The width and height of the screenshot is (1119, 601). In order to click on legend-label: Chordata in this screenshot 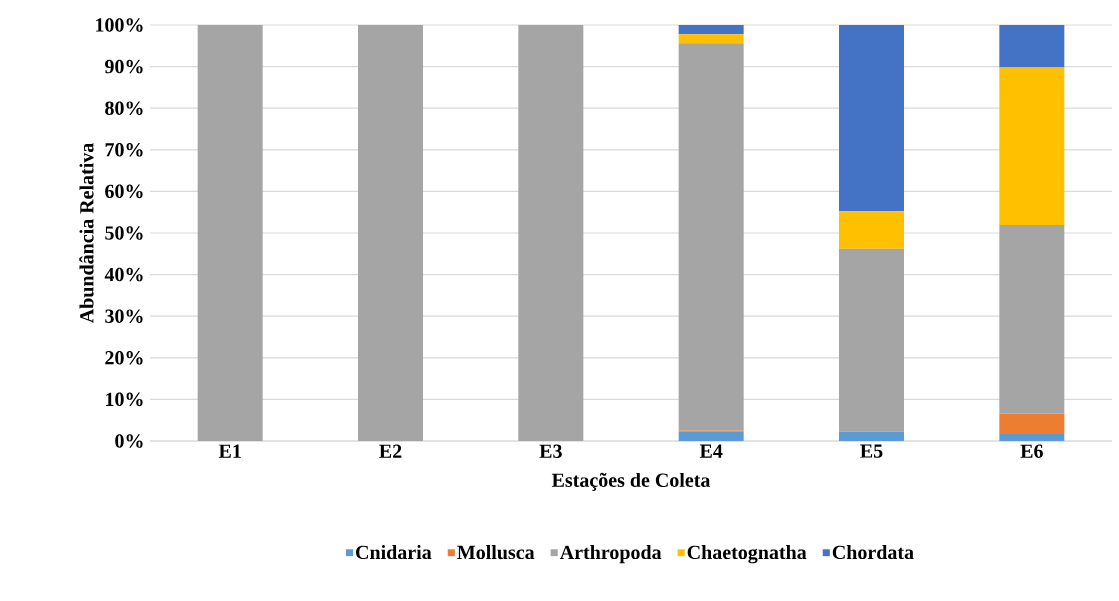, I will do `click(873, 552)`.